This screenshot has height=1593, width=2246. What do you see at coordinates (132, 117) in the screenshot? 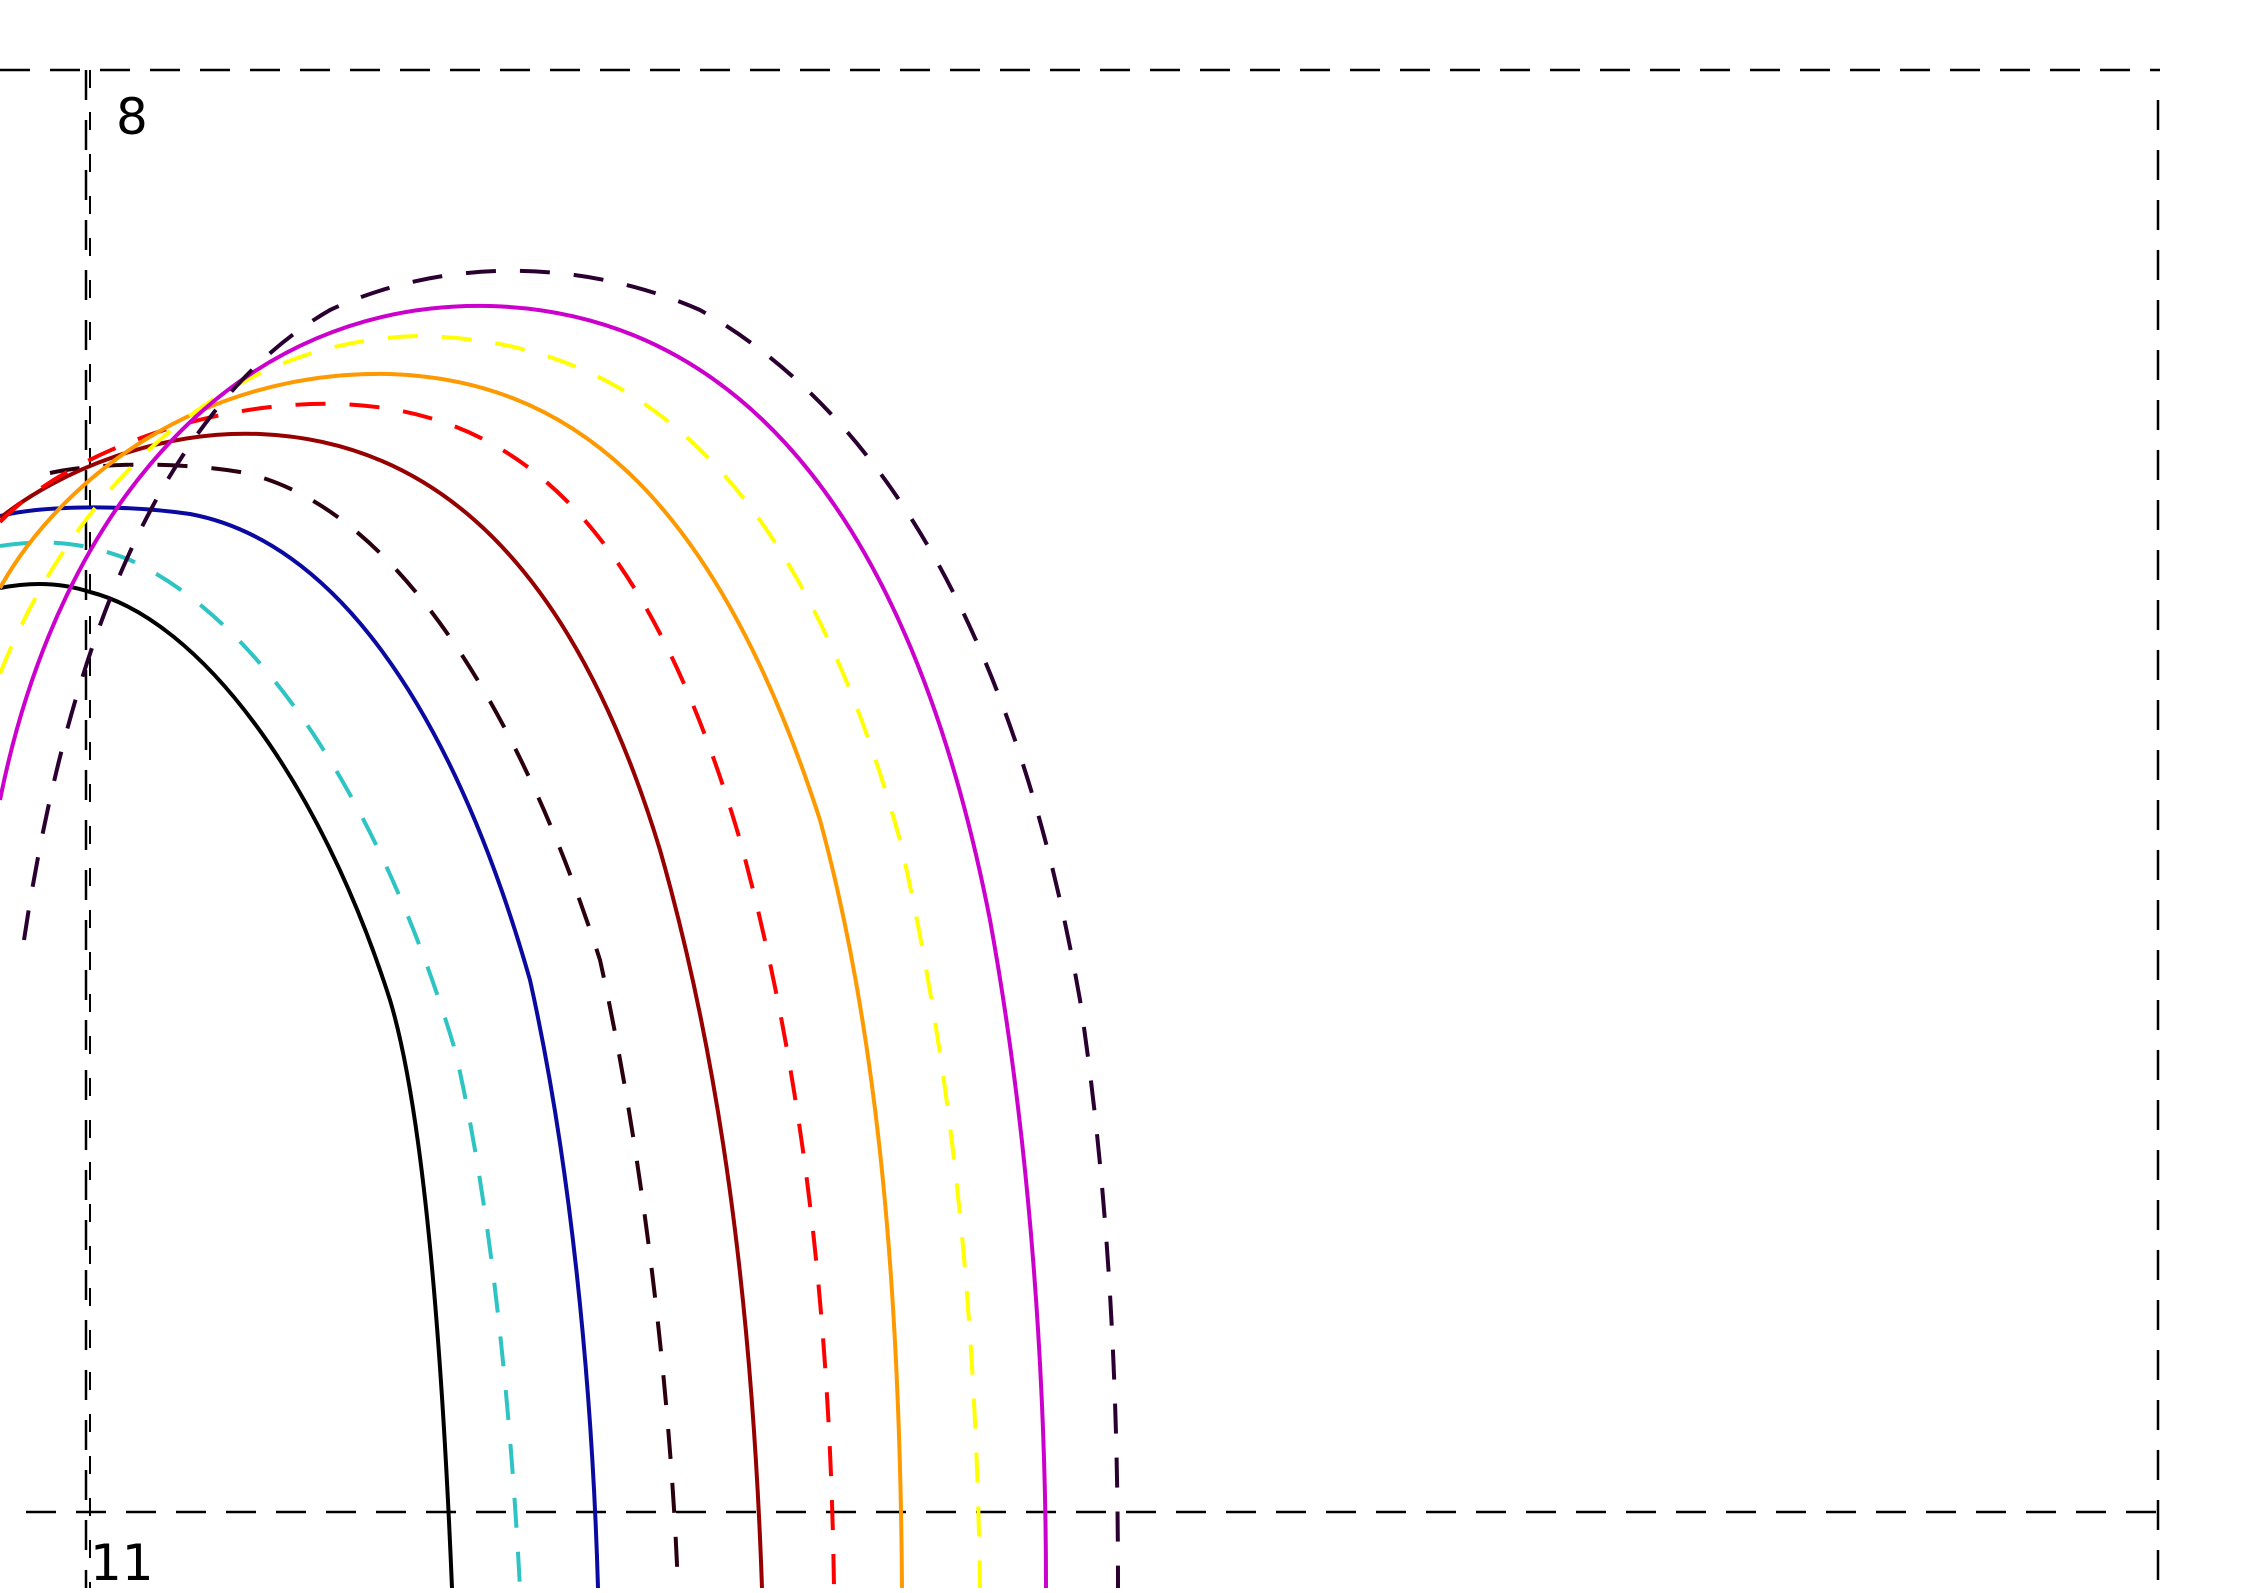
I see `panel-label-top: 8` at bounding box center [132, 117].